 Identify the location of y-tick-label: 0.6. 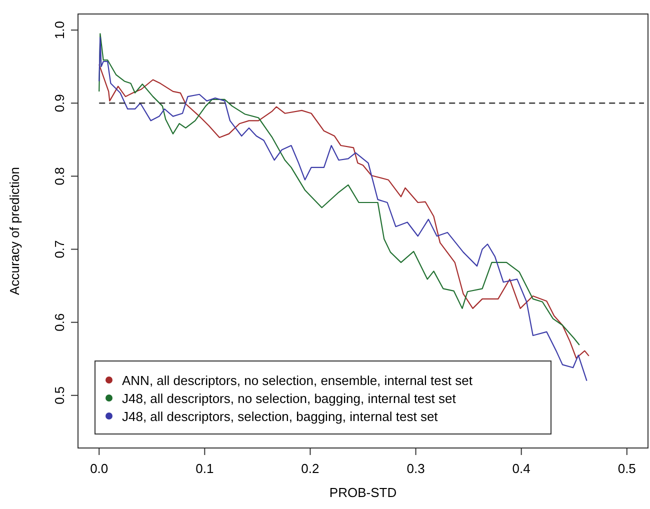
(59, 322).